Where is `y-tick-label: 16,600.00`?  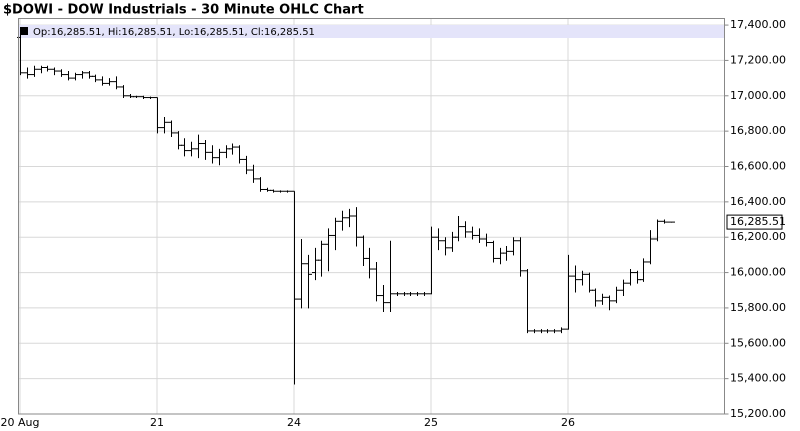
y-tick-label: 16,600.00 is located at coordinates (758, 166).